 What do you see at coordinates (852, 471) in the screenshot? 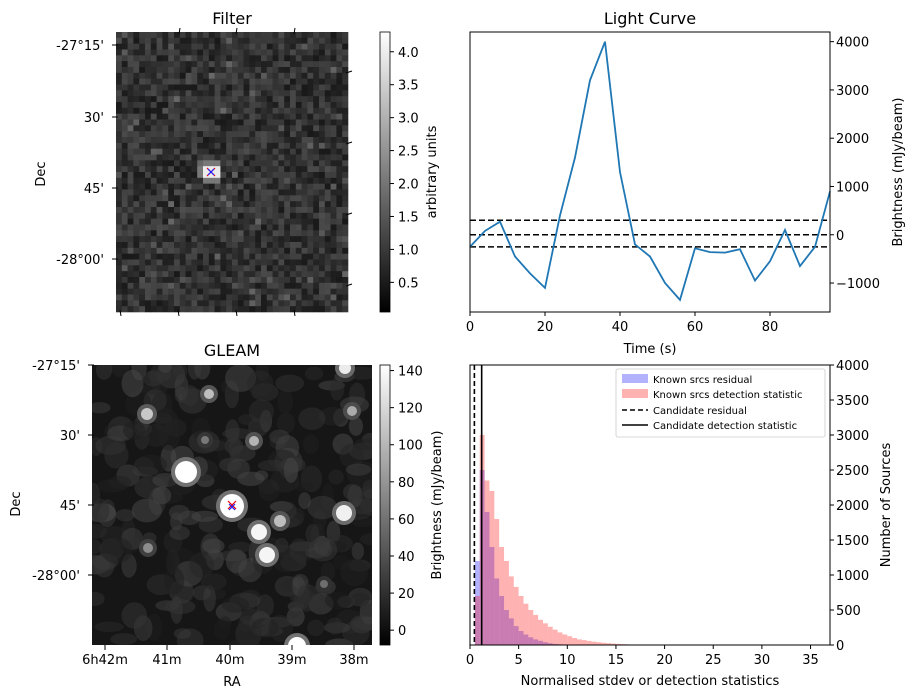
I see `histogram-ytick-label: 2500` at bounding box center [852, 471].